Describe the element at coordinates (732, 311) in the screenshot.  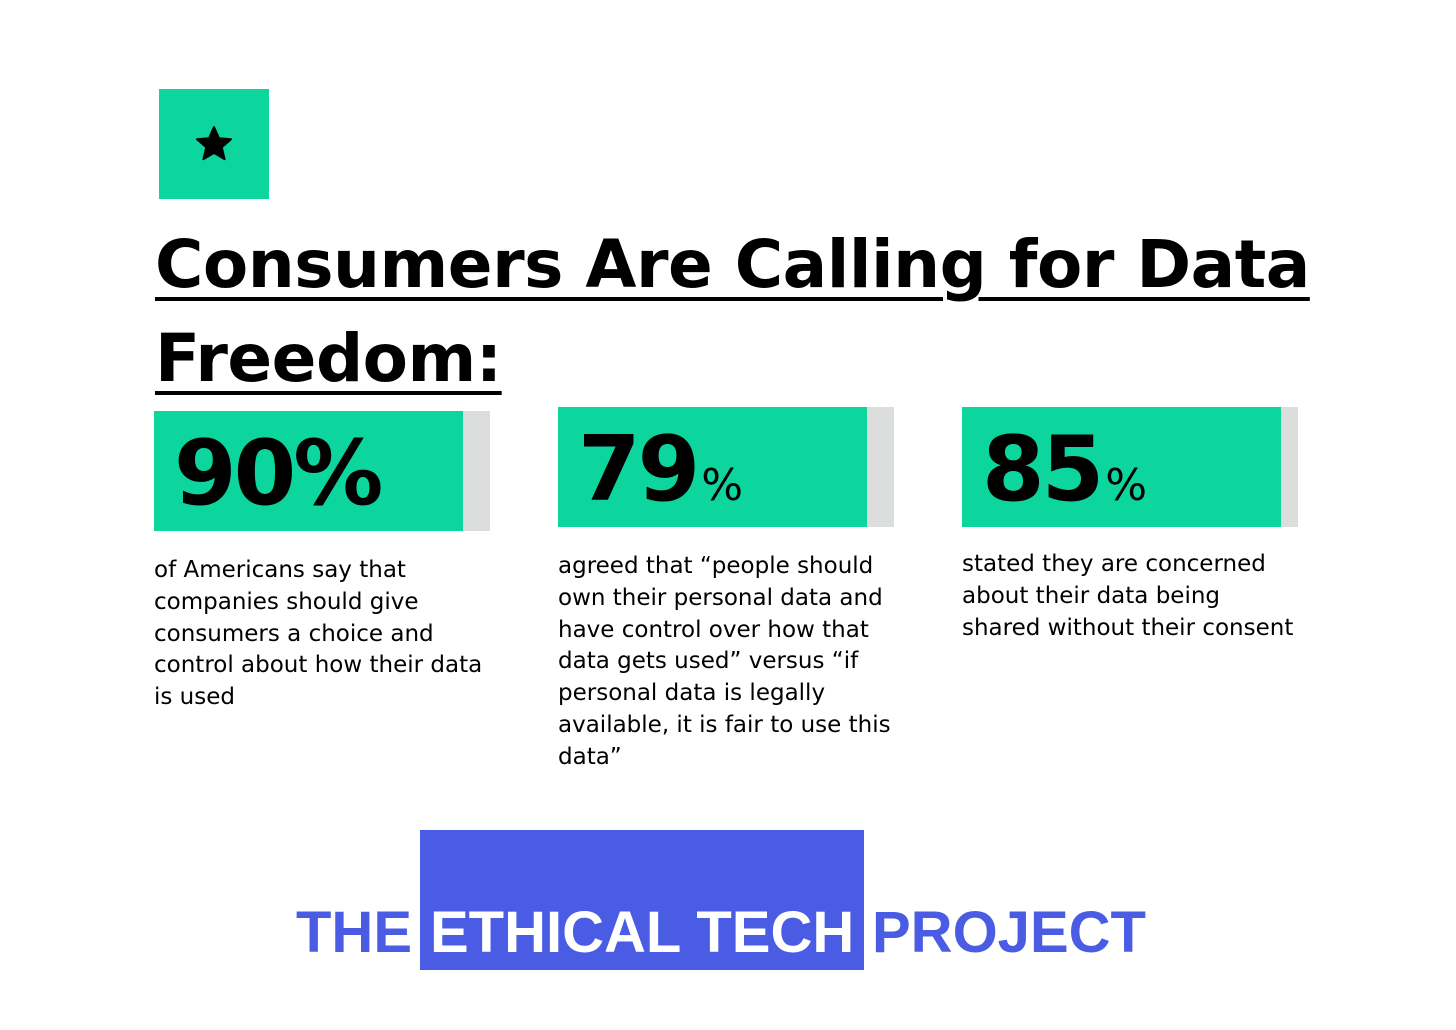
I see `page-title-text: Consumers Are Calling for Data Freedom:` at that location.